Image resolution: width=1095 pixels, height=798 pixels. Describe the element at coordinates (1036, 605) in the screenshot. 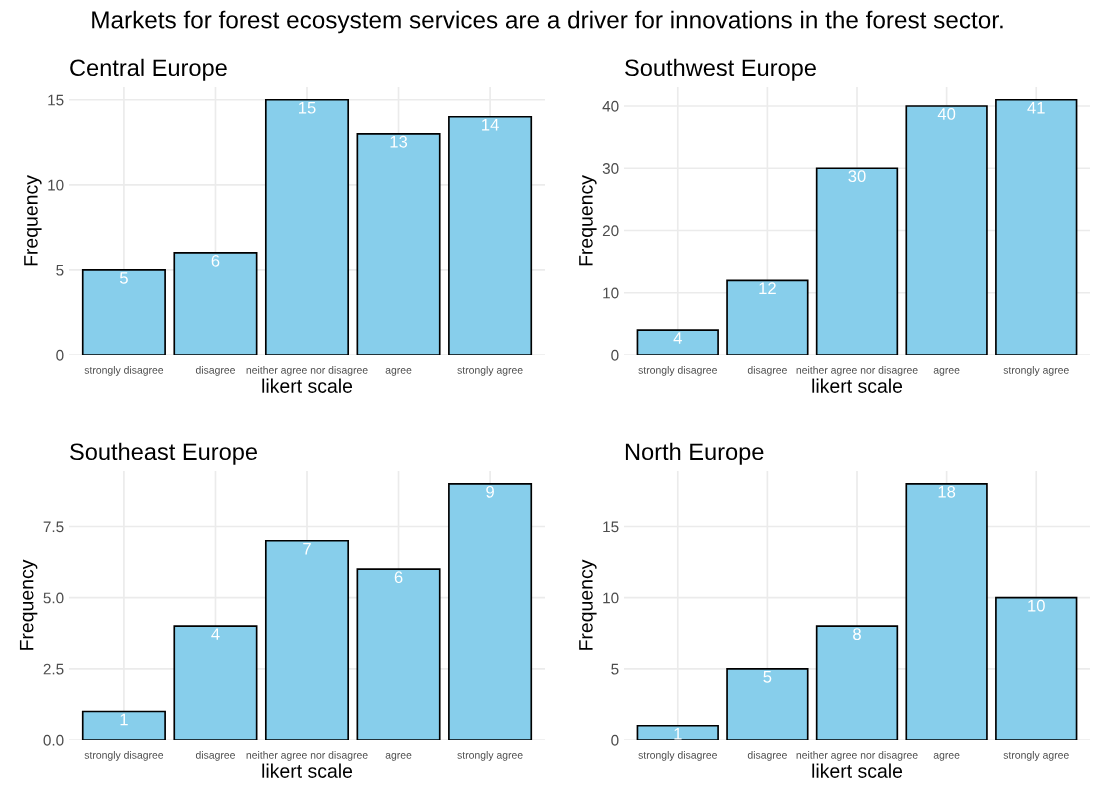

I see `data-label: 10` at that location.